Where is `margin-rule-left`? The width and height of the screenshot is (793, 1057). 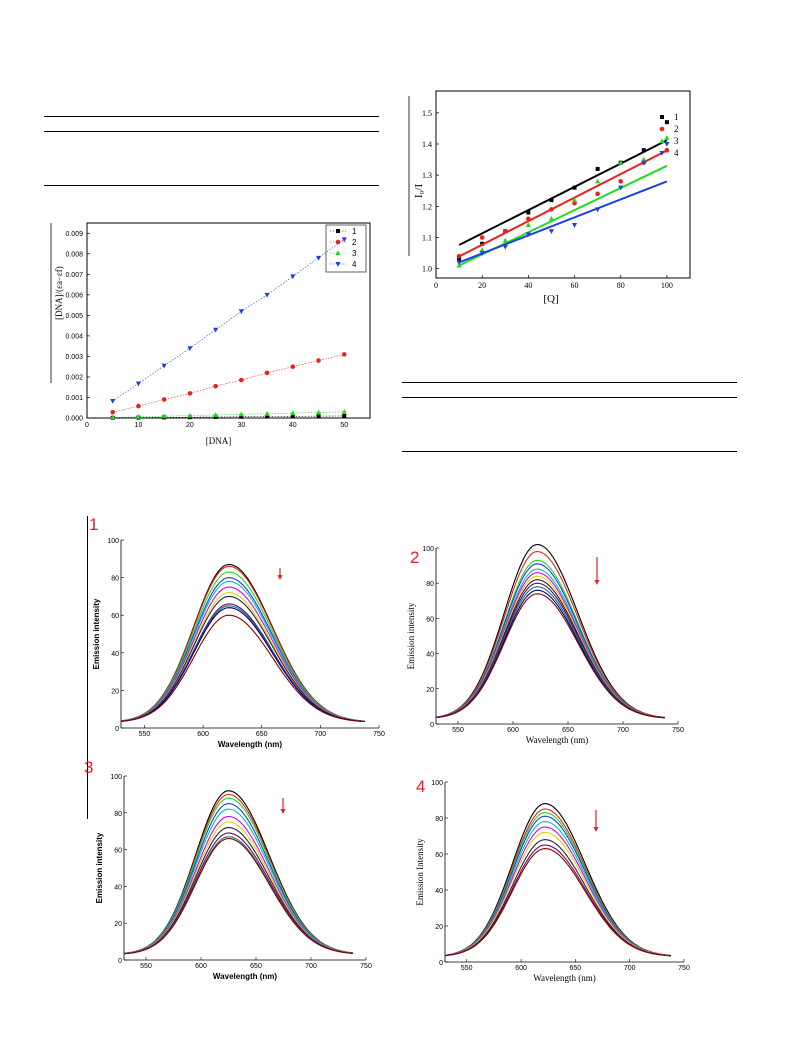
margin-rule-left is located at coordinates (87, 667).